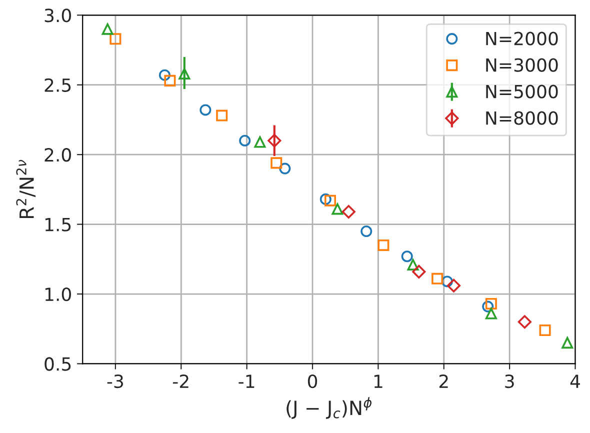  I want to click on x-axis-title: (J − J$_{c}$)N$^{ϕ}$, so click(329, 408).